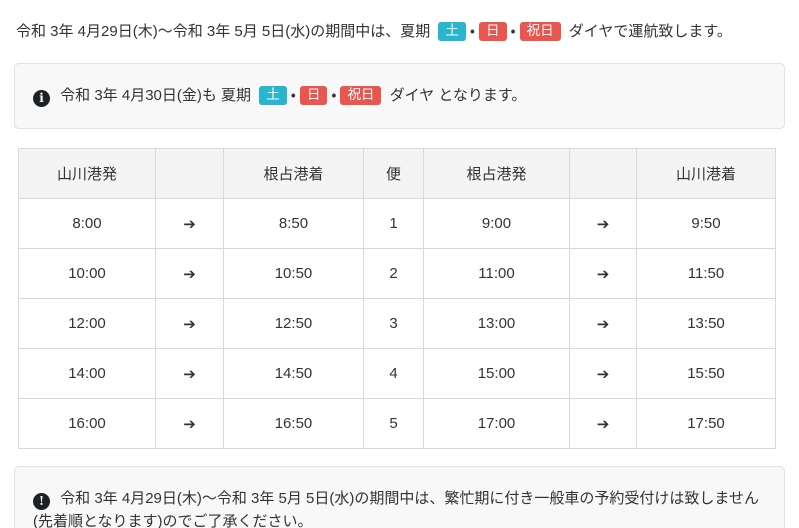 Image resolution: width=799 pixels, height=528 pixels. What do you see at coordinates (458, 95) in the screenshot?
I see `info-box-suffix-text: ダイヤ となります。` at bounding box center [458, 95].